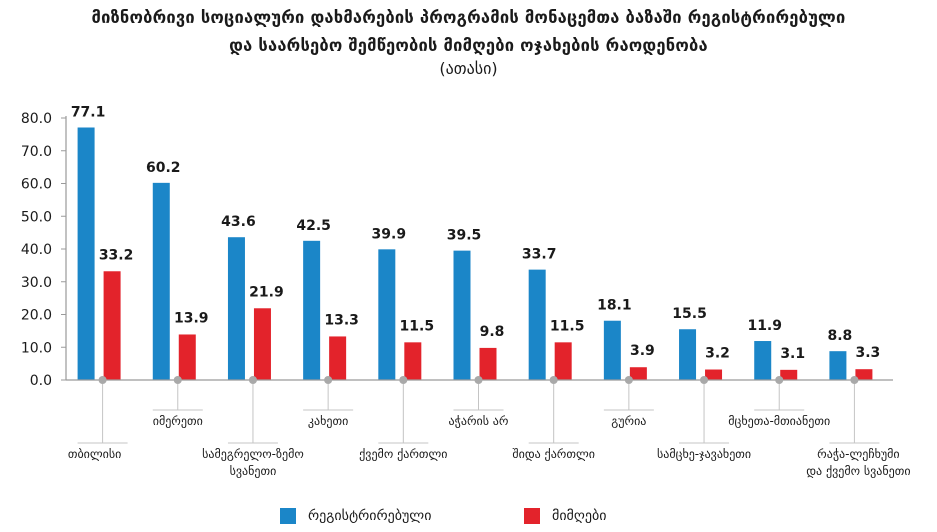  I want to click on data-label-registered: 8.8, so click(840, 336).